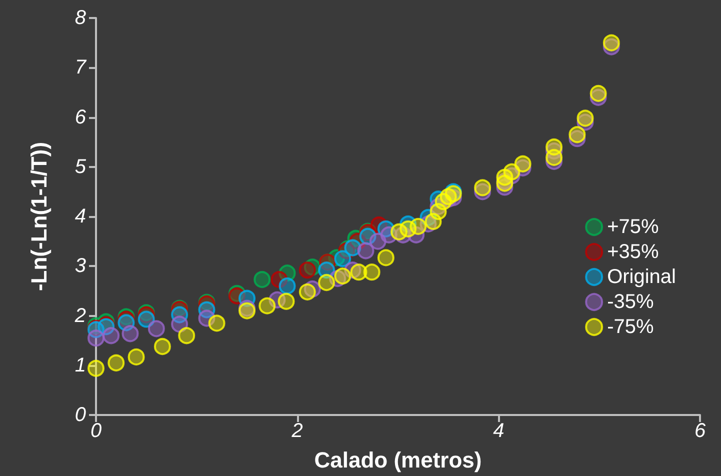 This screenshot has width=721, height=476. I want to click on x-tick-label: 4, so click(498, 431).